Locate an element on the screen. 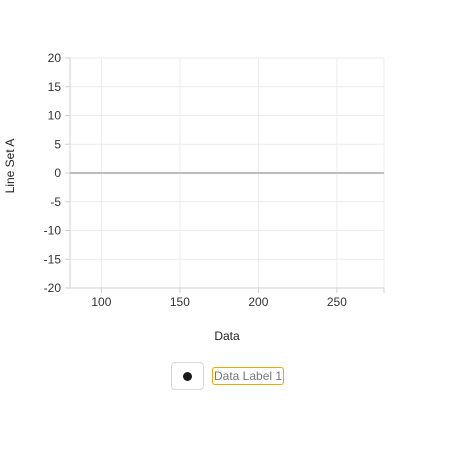 This screenshot has height=452, width=454. x-tick-label: 250 is located at coordinates (337, 302).